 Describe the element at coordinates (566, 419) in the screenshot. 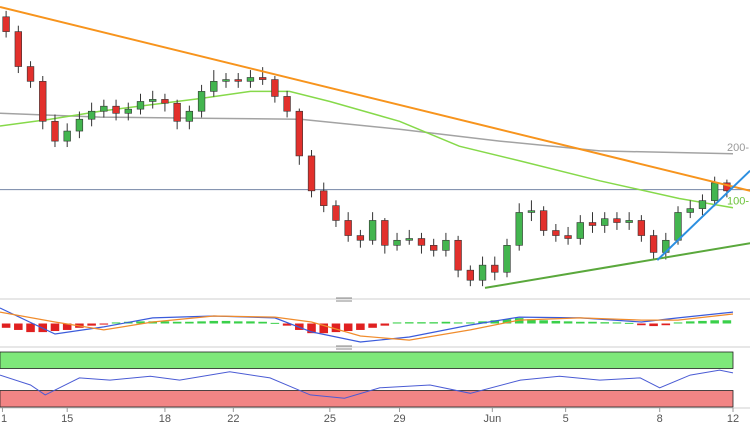

I see `x-tick-label: 5` at that location.